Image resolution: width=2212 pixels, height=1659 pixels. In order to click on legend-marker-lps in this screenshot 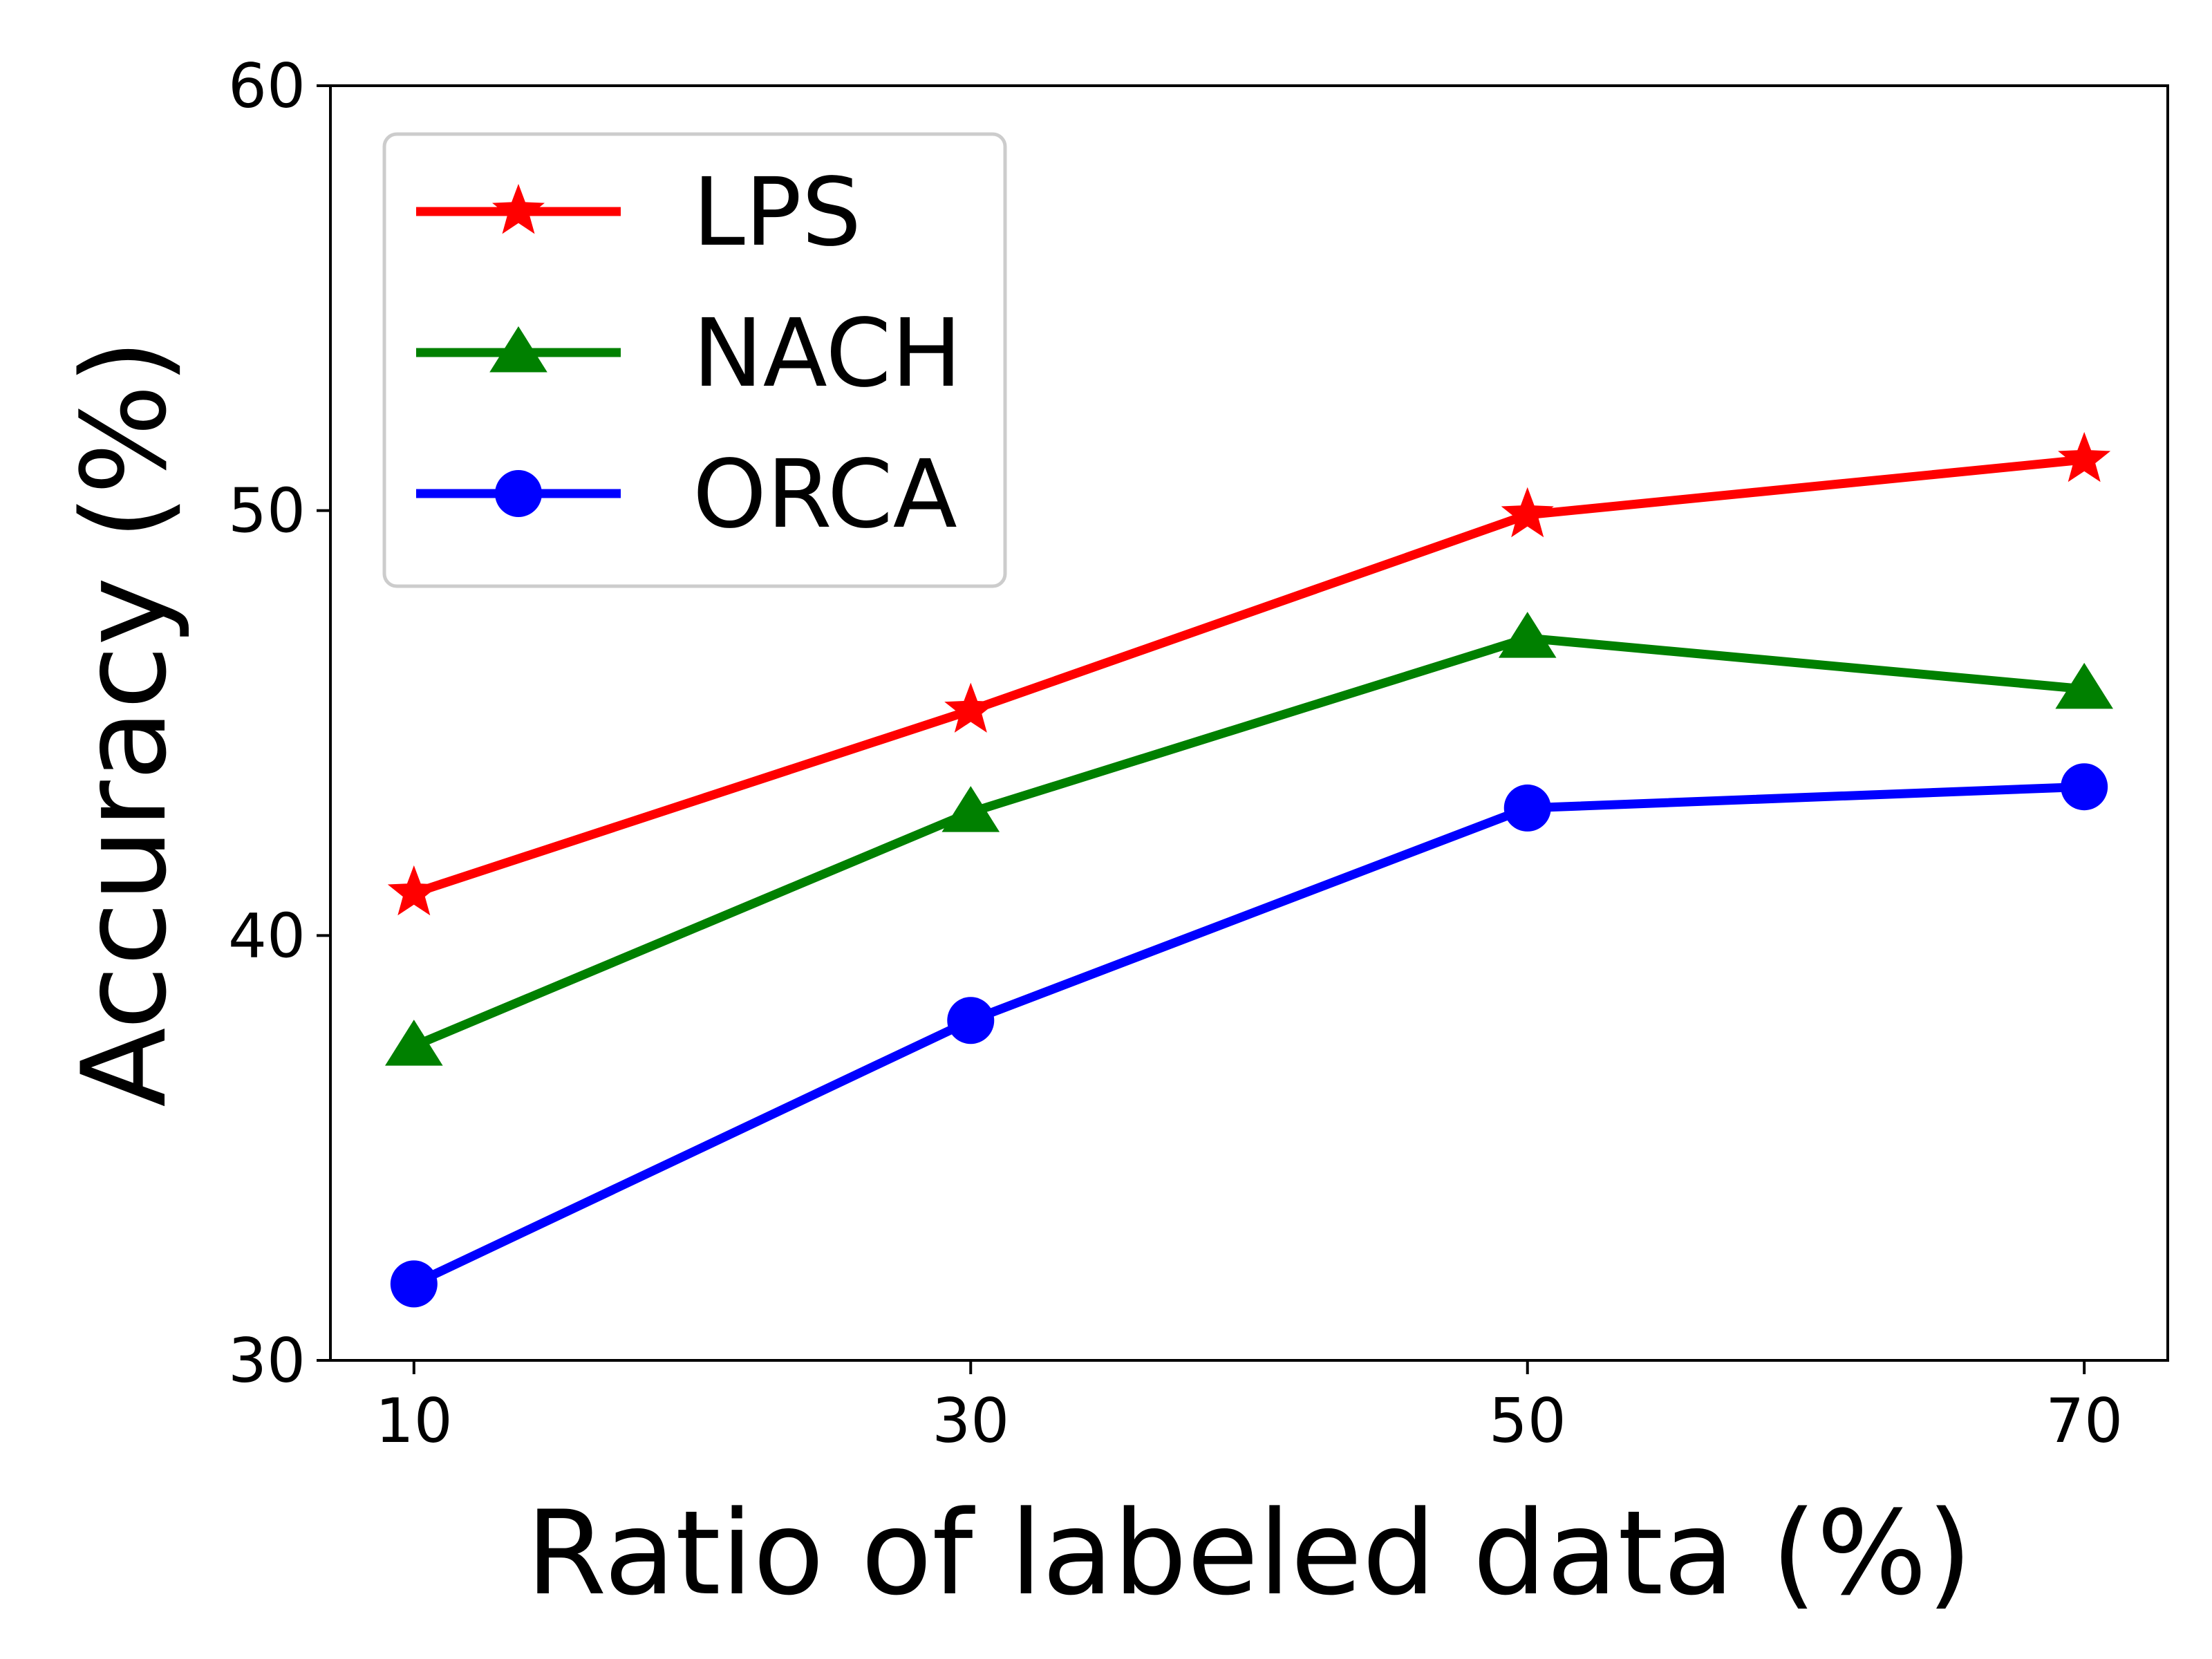, I will do `click(518, 209)`.